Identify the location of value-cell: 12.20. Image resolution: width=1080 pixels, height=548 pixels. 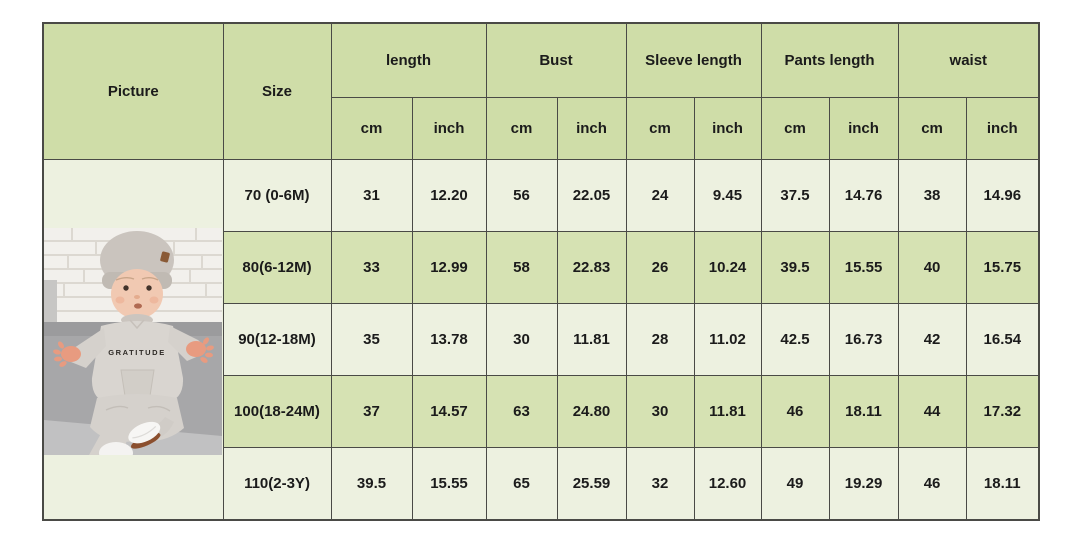
(449, 195).